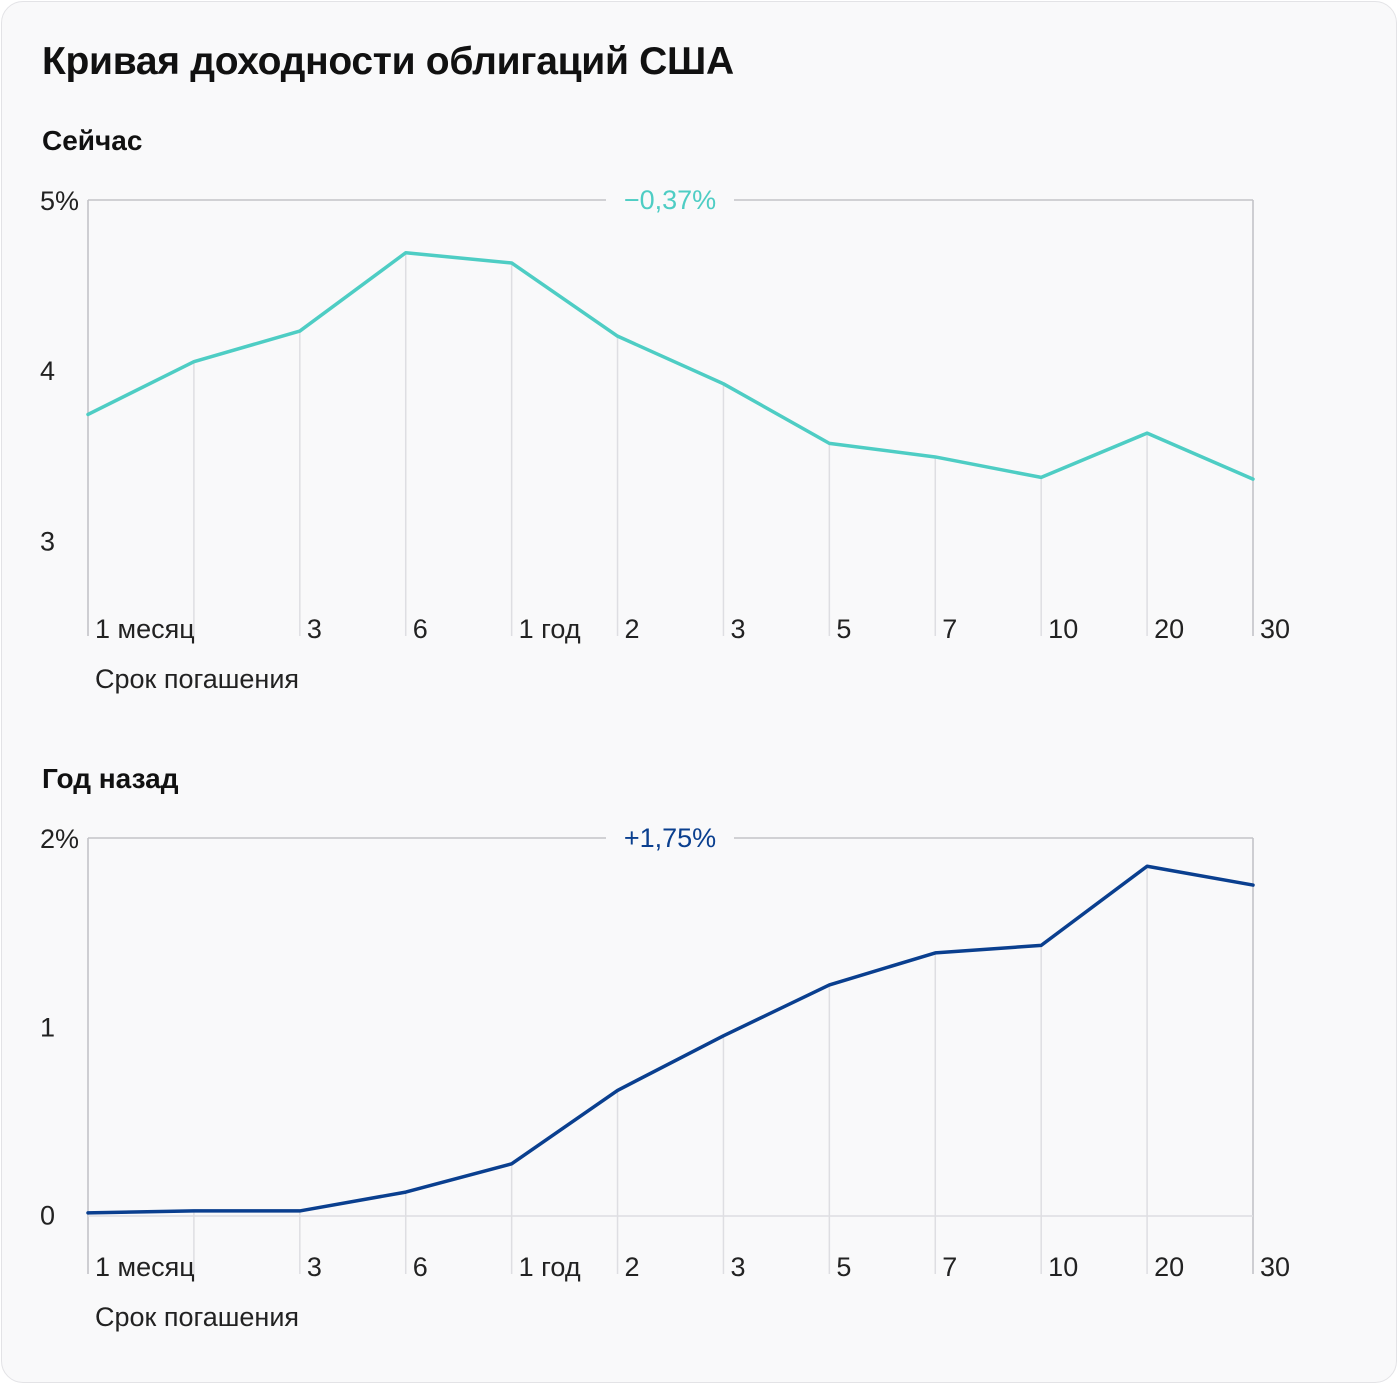 The image size is (1400, 1386). I want to click on y-tick-label: 3, so click(47, 541).